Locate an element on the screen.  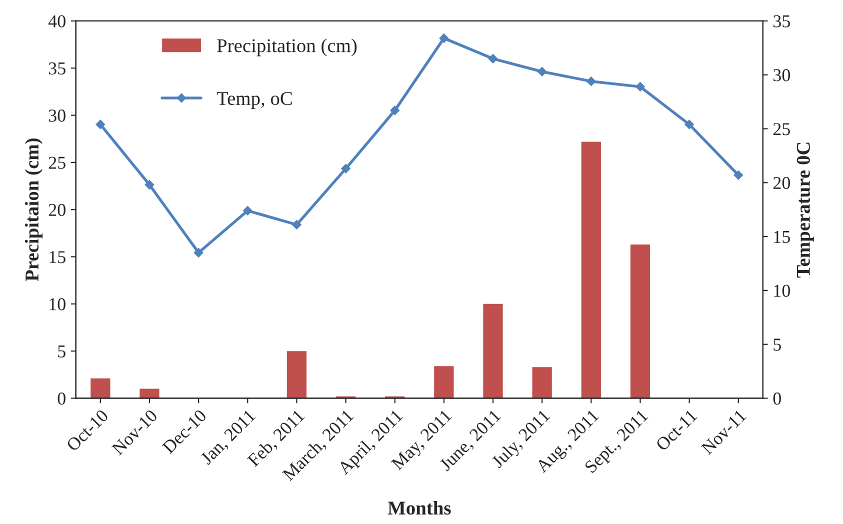
y2-tick-label: 15 is located at coordinates (782, 236).